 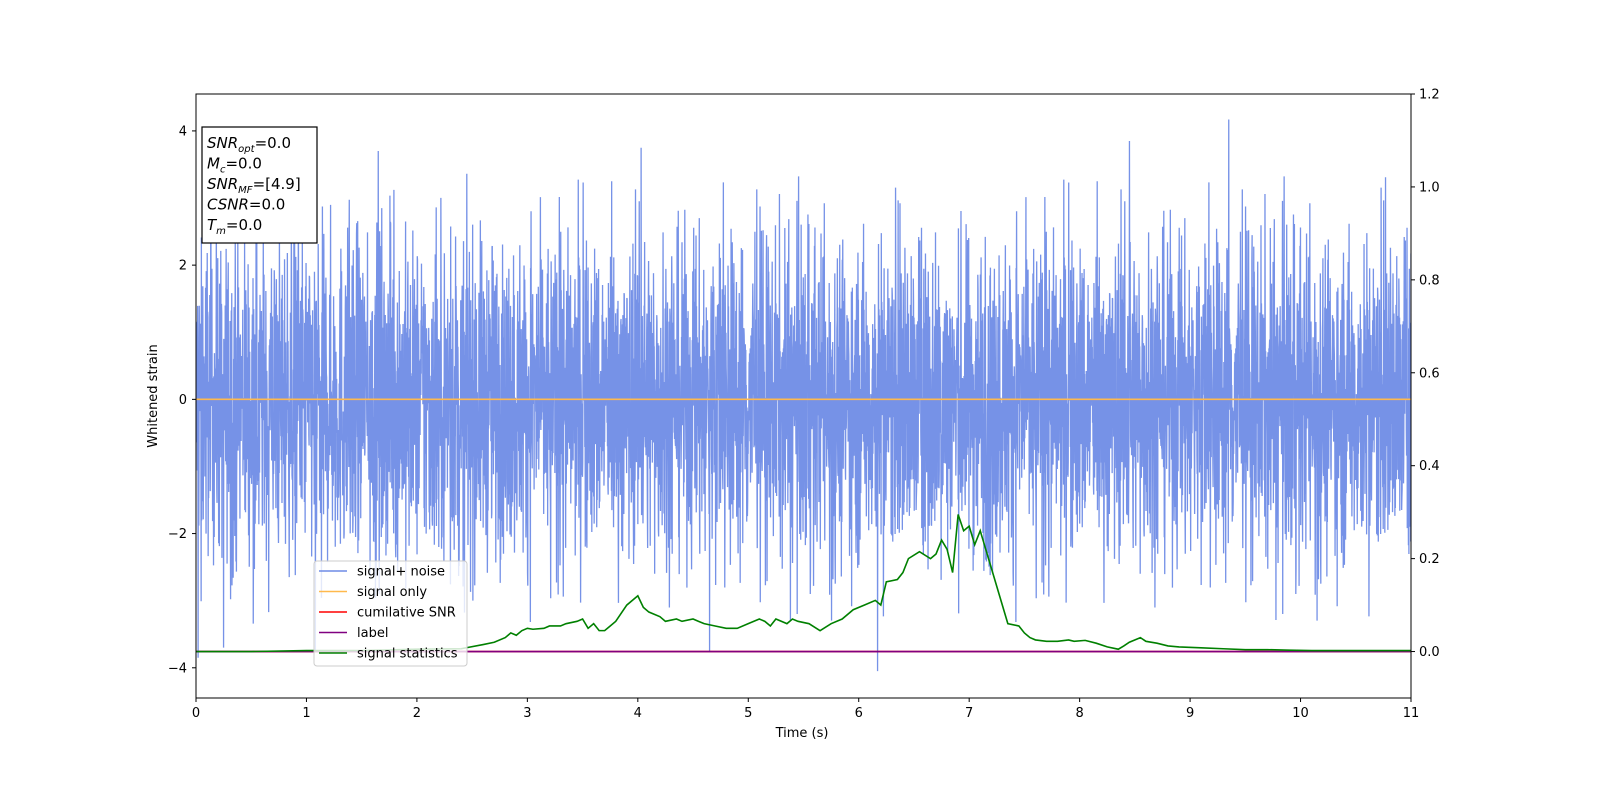 I want to click on y-tick-label: 2, so click(x=183, y=266).